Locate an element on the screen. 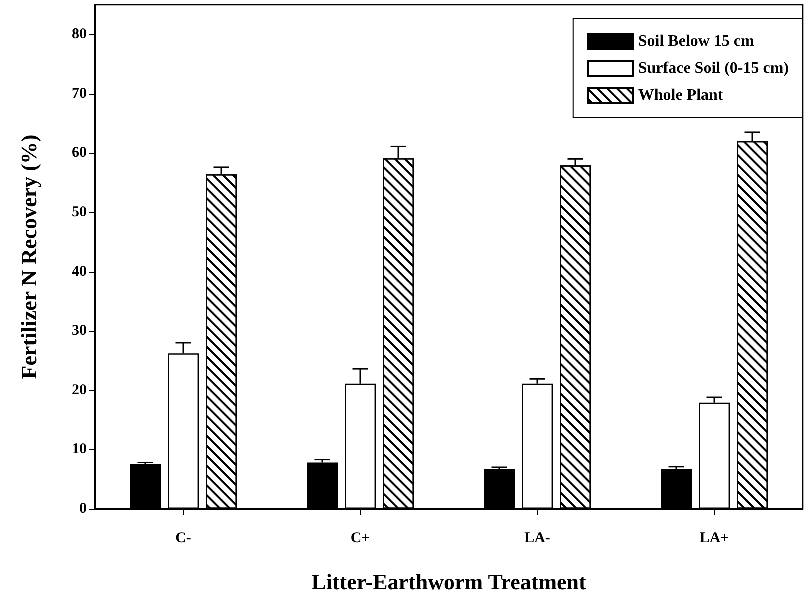 This screenshot has width=807, height=603. y-tick-label: 60 is located at coordinates (79, 153).